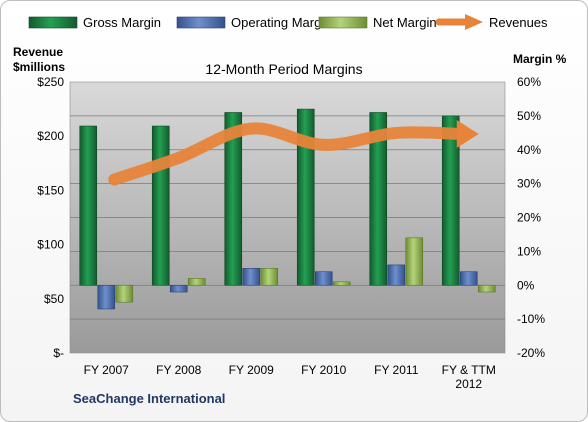 Image resolution: width=588 pixels, height=422 pixels. What do you see at coordinates (474, 22) in the screenshot?
I see `legend-arrow-revenues` at bounding box center [474, 22].